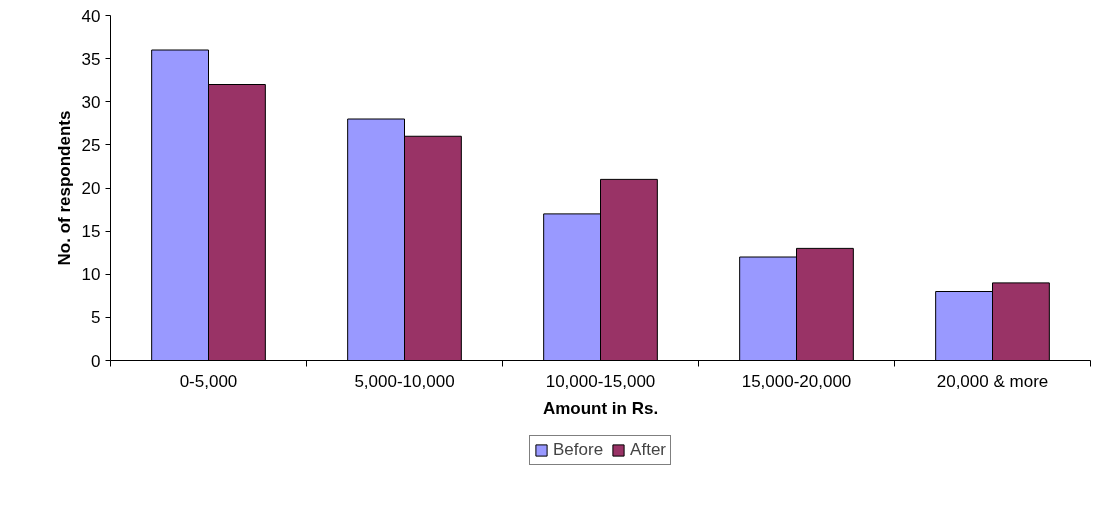 Image resolution: width=1111 pixels, height=508 pixels. What do you see at coordinates (91, 275) in the screenshot?
I see `y-tick-label: 10` at bounding box center [91, 275].